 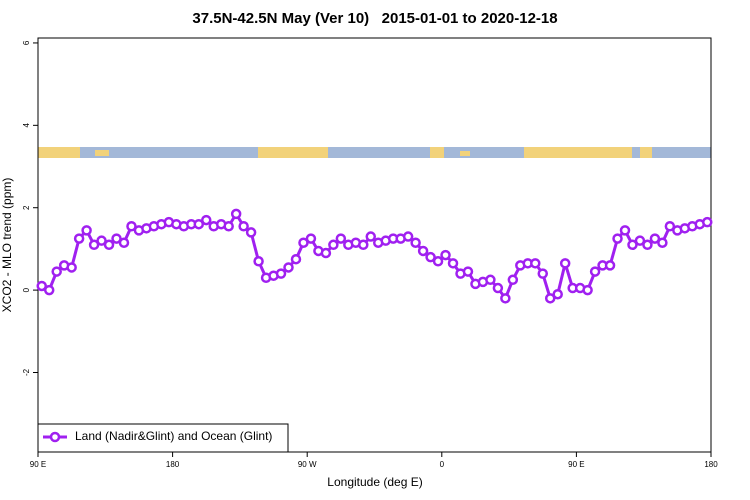 I want to click on legend-box, so click(x=163, y=438).